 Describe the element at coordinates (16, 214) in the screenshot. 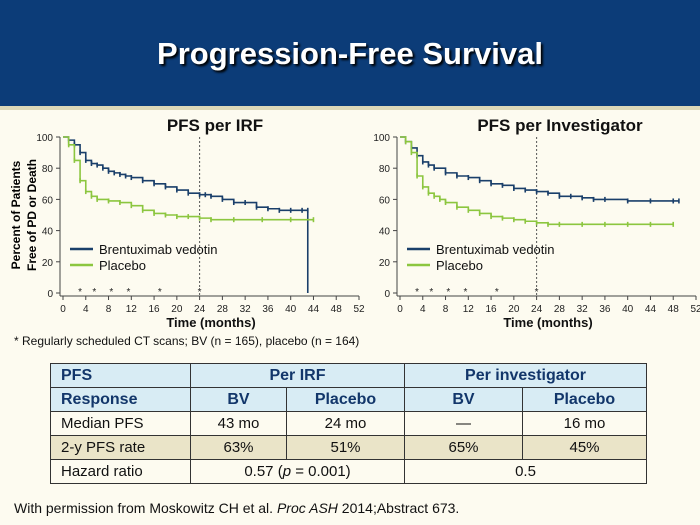

I see `y-axis-label-line1: Percent of Patients` at that location.